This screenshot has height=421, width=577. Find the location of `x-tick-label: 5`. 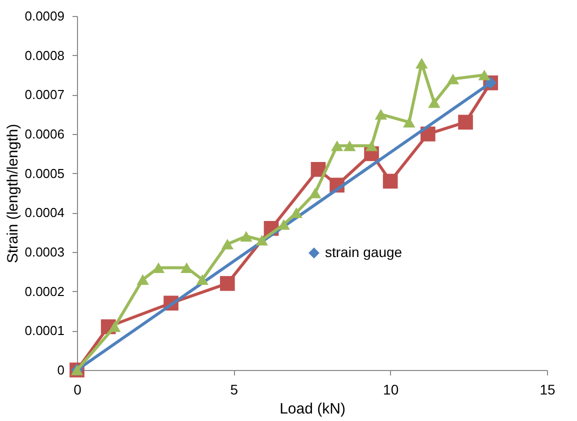

x-tick-label: 5 is located at coordinates (234, 390).